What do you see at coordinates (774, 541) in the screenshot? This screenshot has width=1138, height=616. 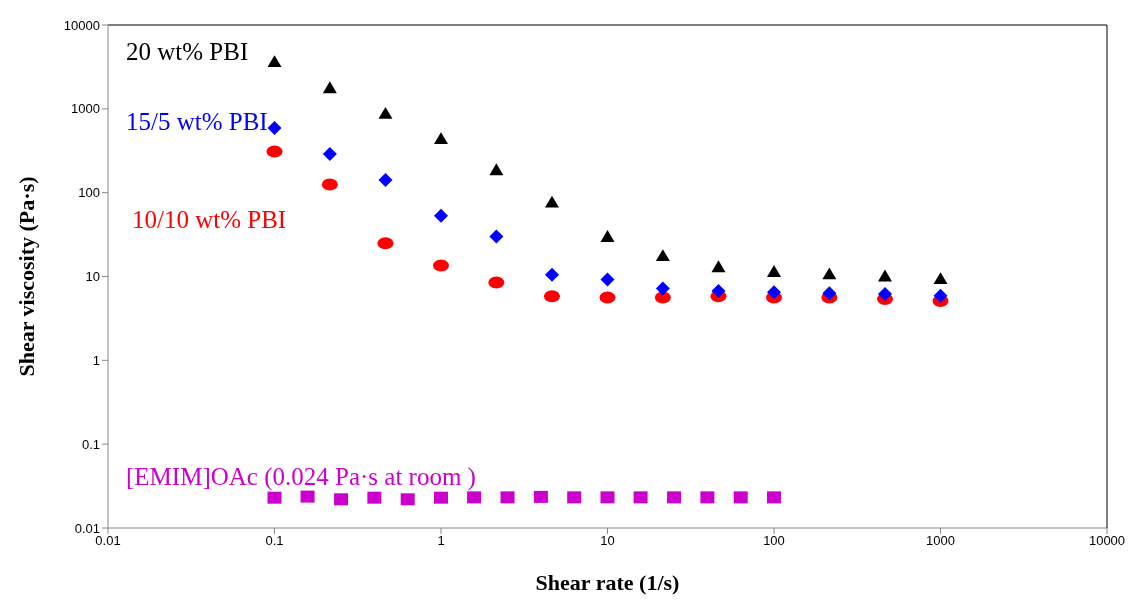 I see `x-tick-label: 100` at bounding box center [774, 541].